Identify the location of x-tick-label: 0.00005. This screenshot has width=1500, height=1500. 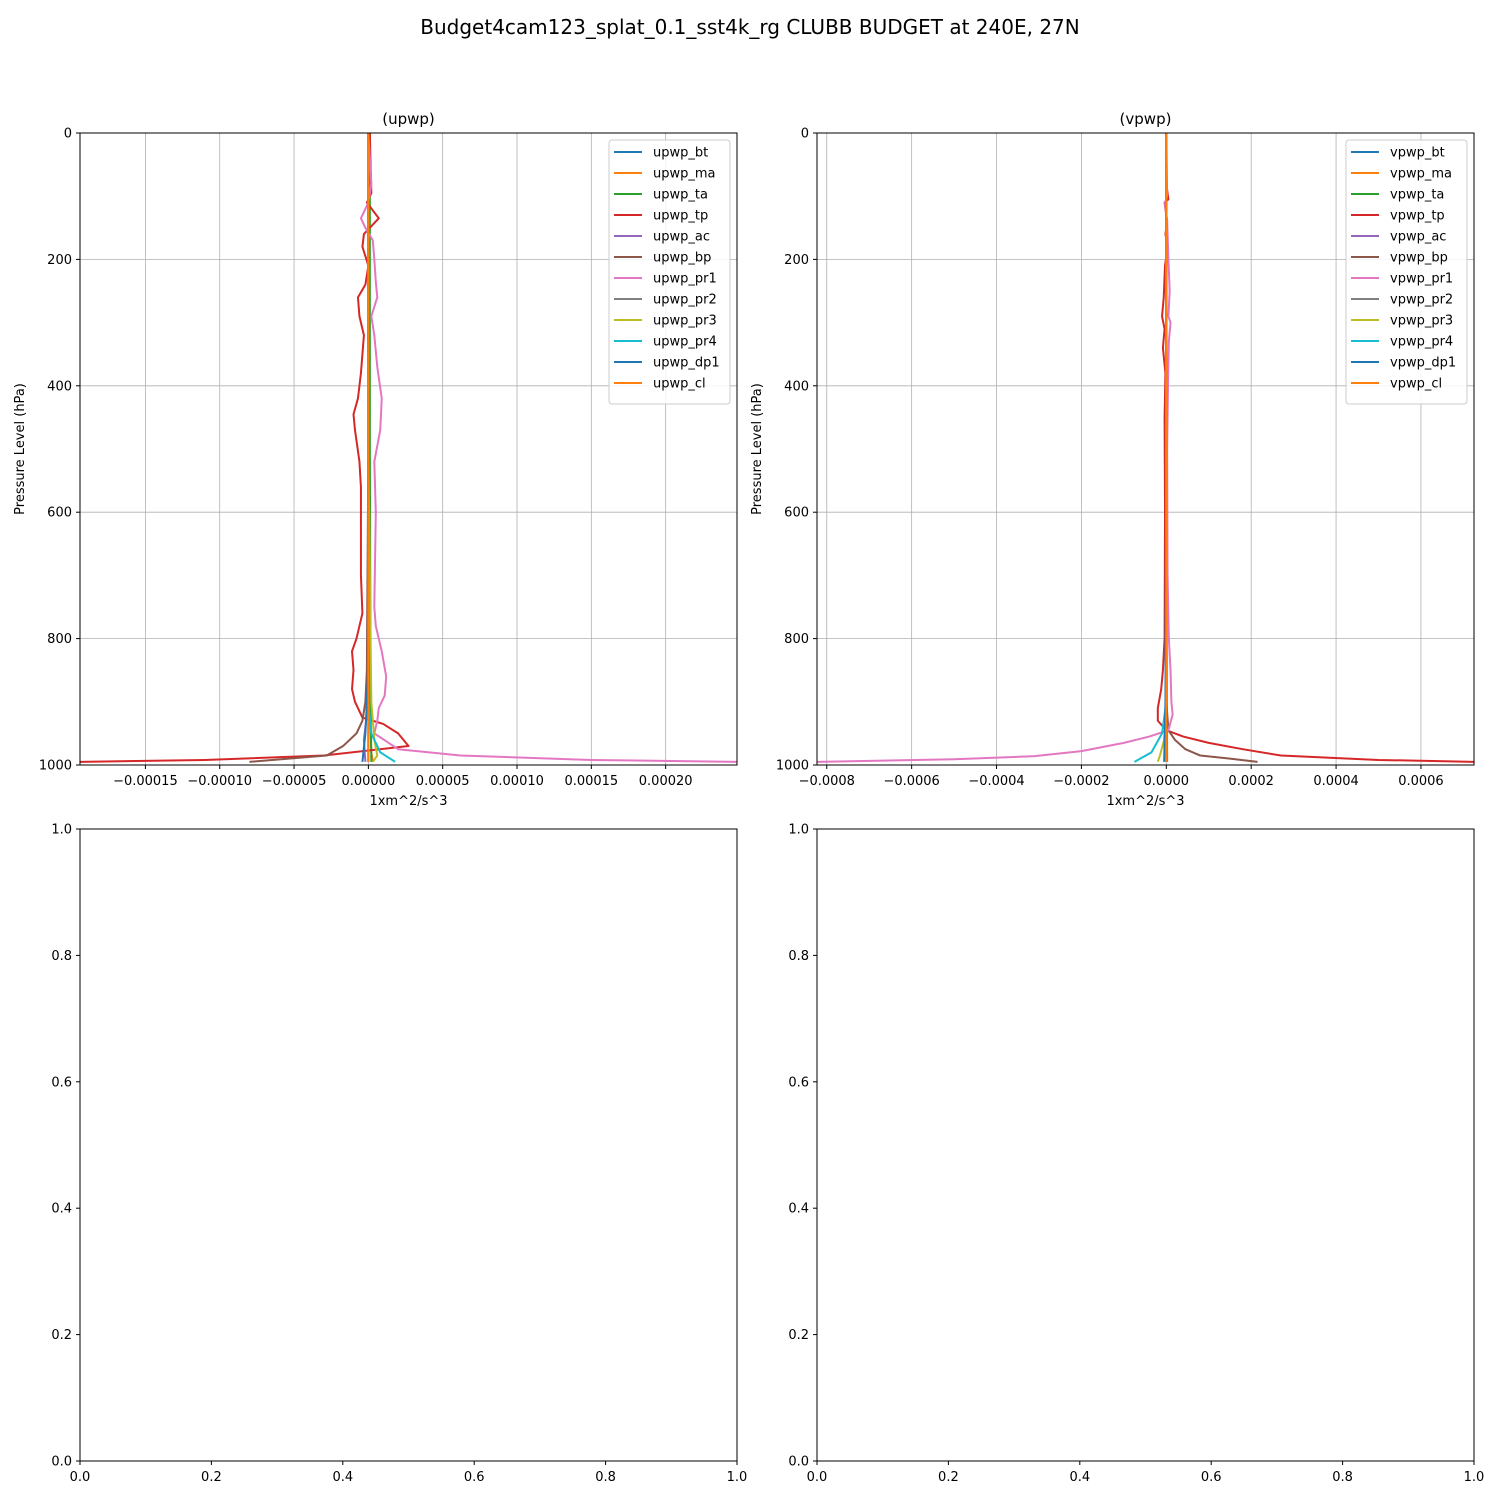
(443, 781).